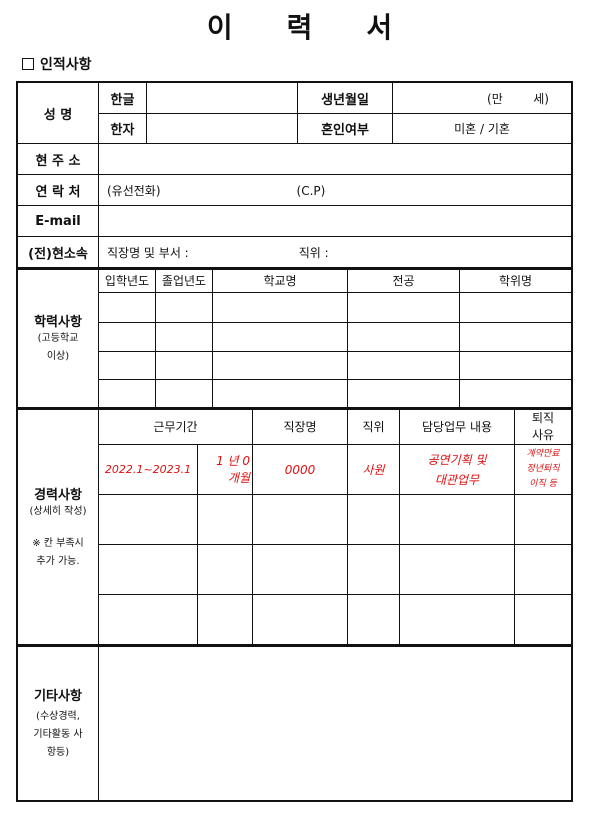 This screenshot has height=813, width=601. What do you see at coordinates (482, 98) in the screenshot?
I see `birth-field: (만 세)` at bounding box center [482, 98].